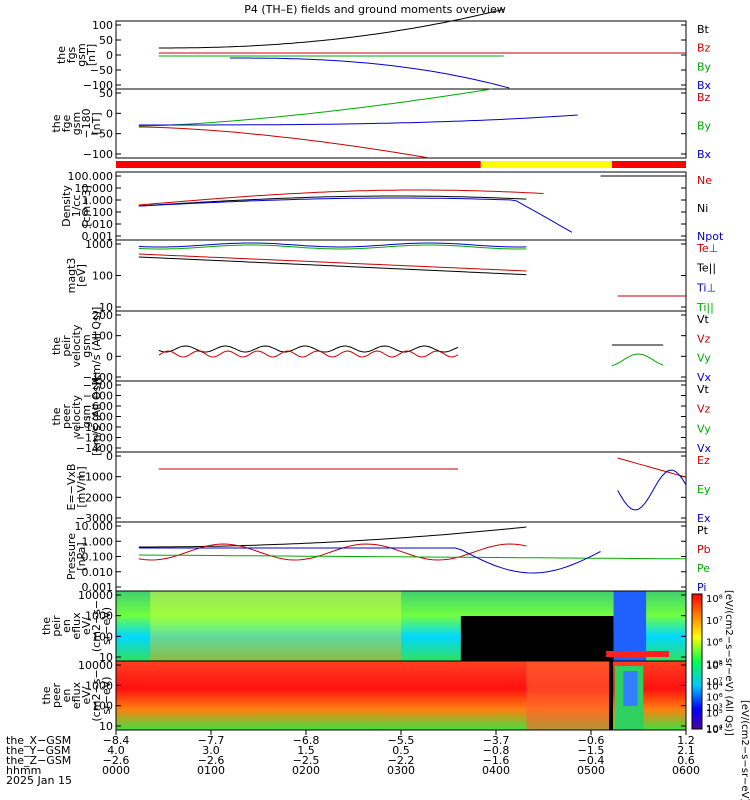 The height and width of the screenshot is (800, 750). I want to click on y-tick-label: −1400, so click(94, 448).